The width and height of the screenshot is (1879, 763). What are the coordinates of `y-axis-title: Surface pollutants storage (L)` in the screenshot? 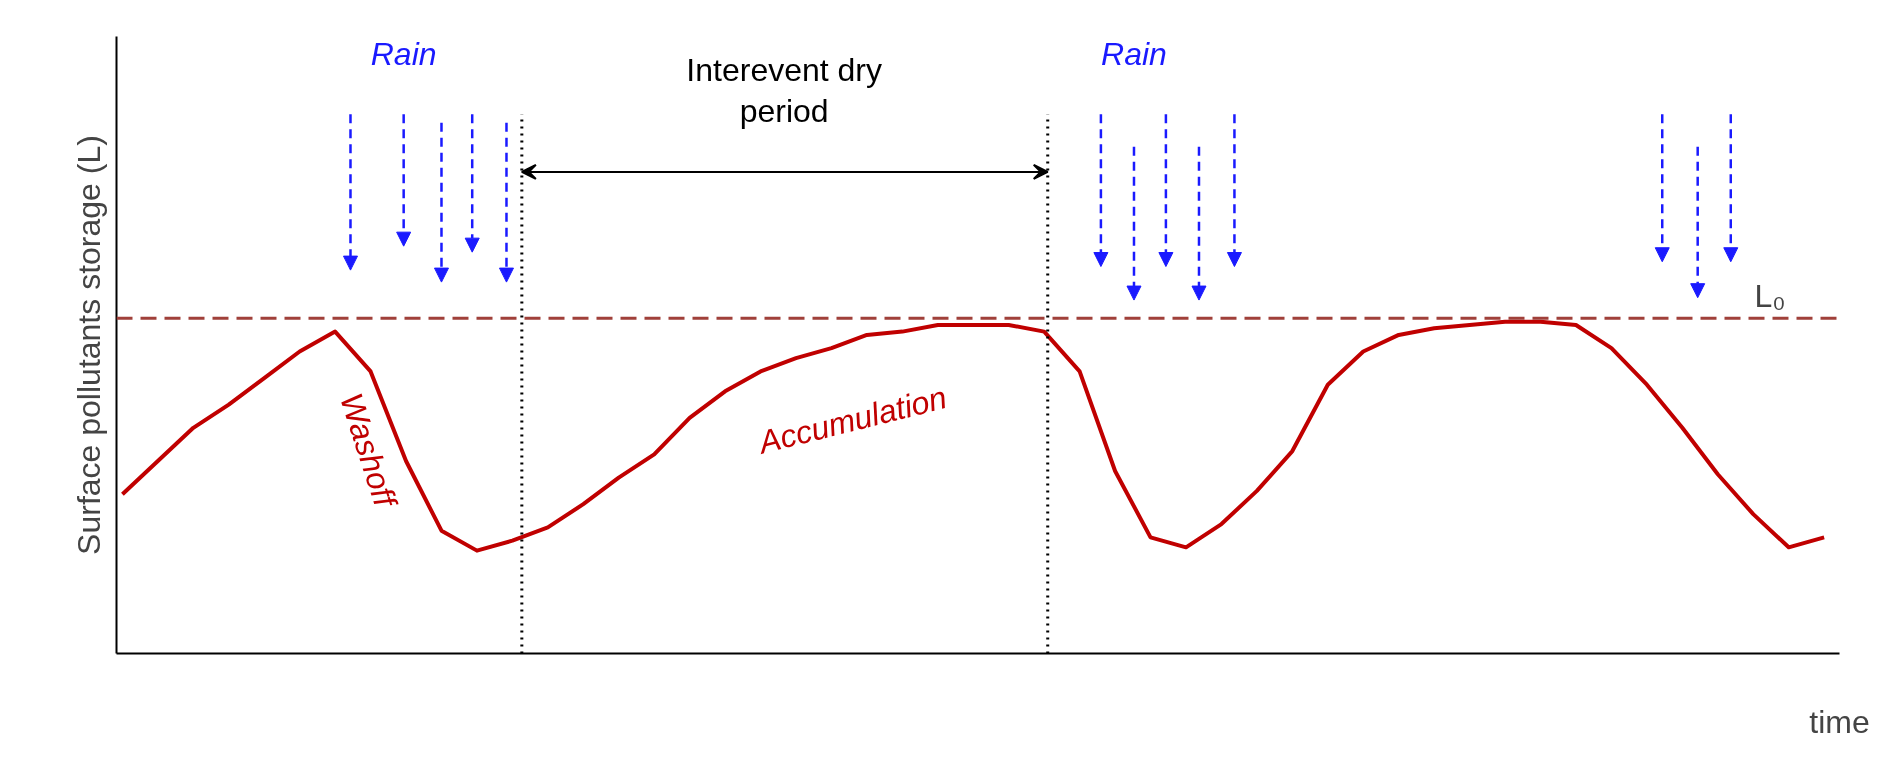 It's located at (88, 345).